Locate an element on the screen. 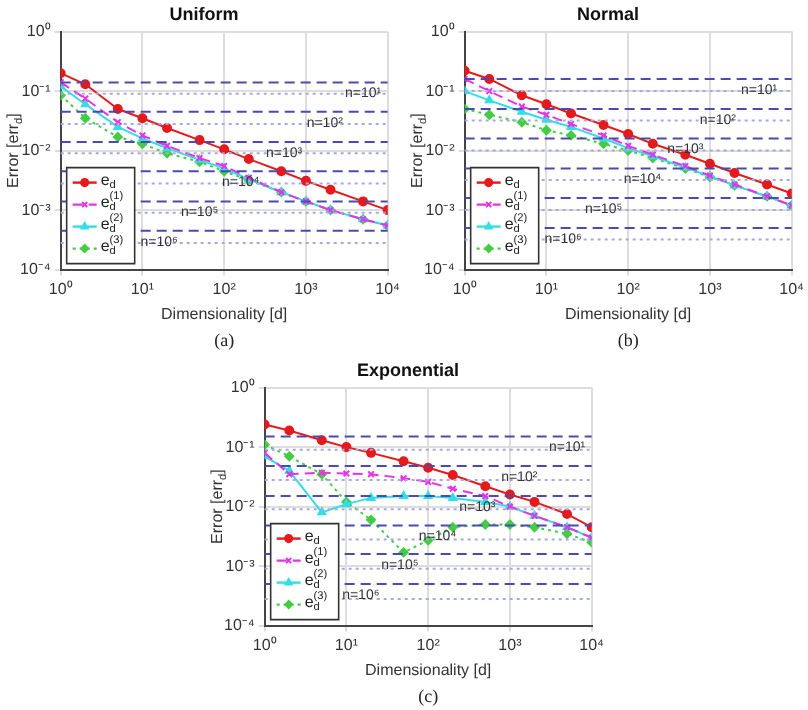 This screenshot has width=808, height=710. text: (b) is located at coordinates (628, 339).